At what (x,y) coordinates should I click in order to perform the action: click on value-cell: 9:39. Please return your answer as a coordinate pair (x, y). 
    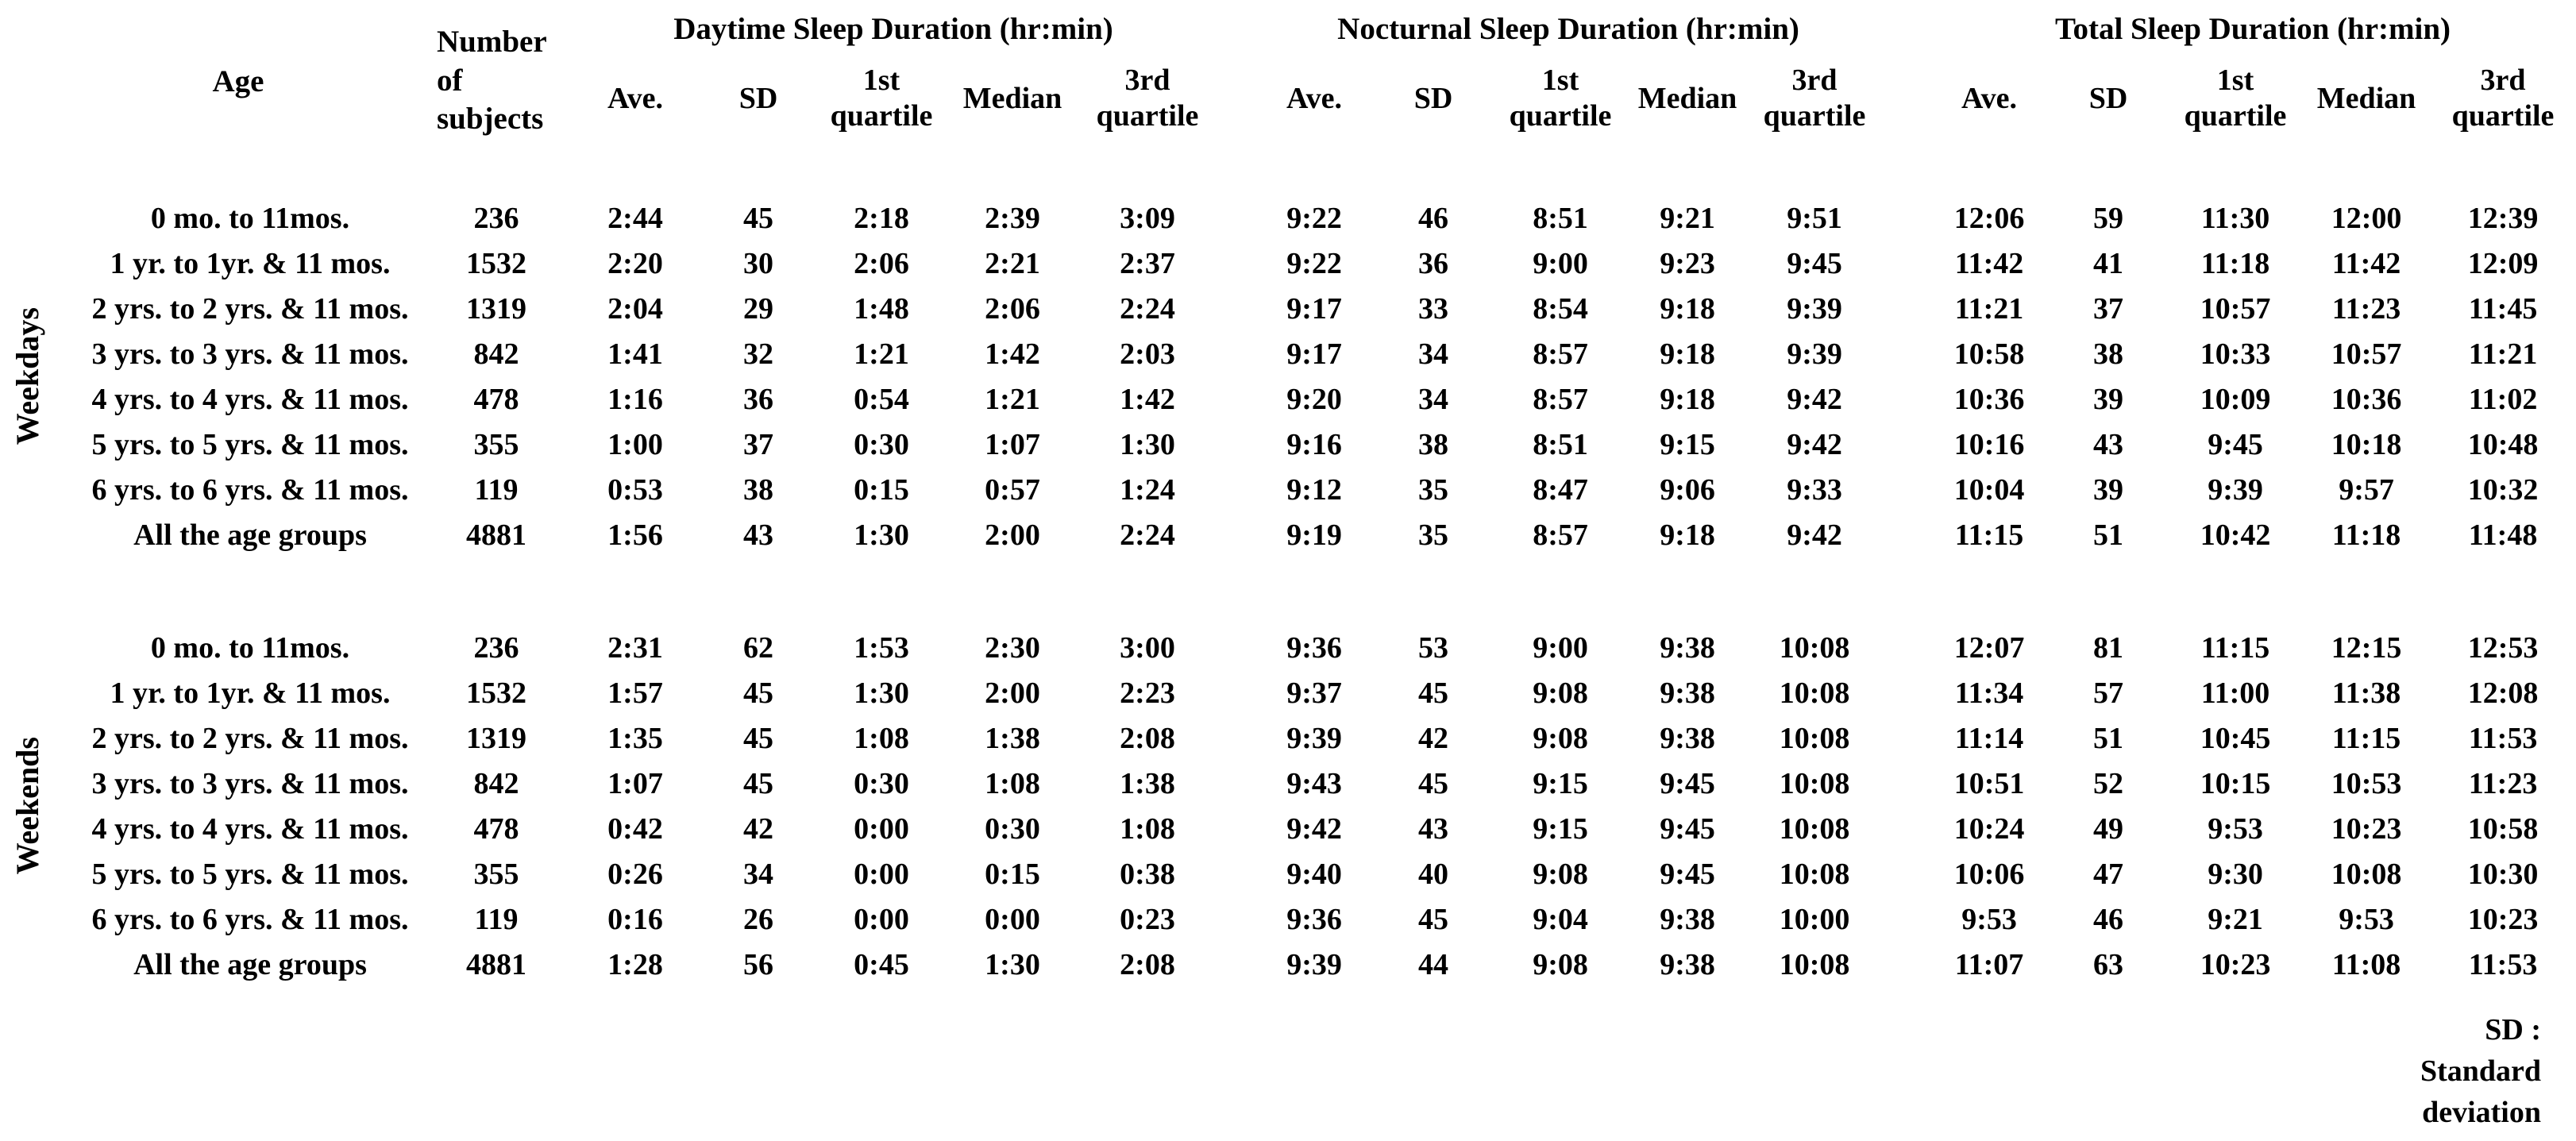
    Looking at the image, I should click on (2235, 490).